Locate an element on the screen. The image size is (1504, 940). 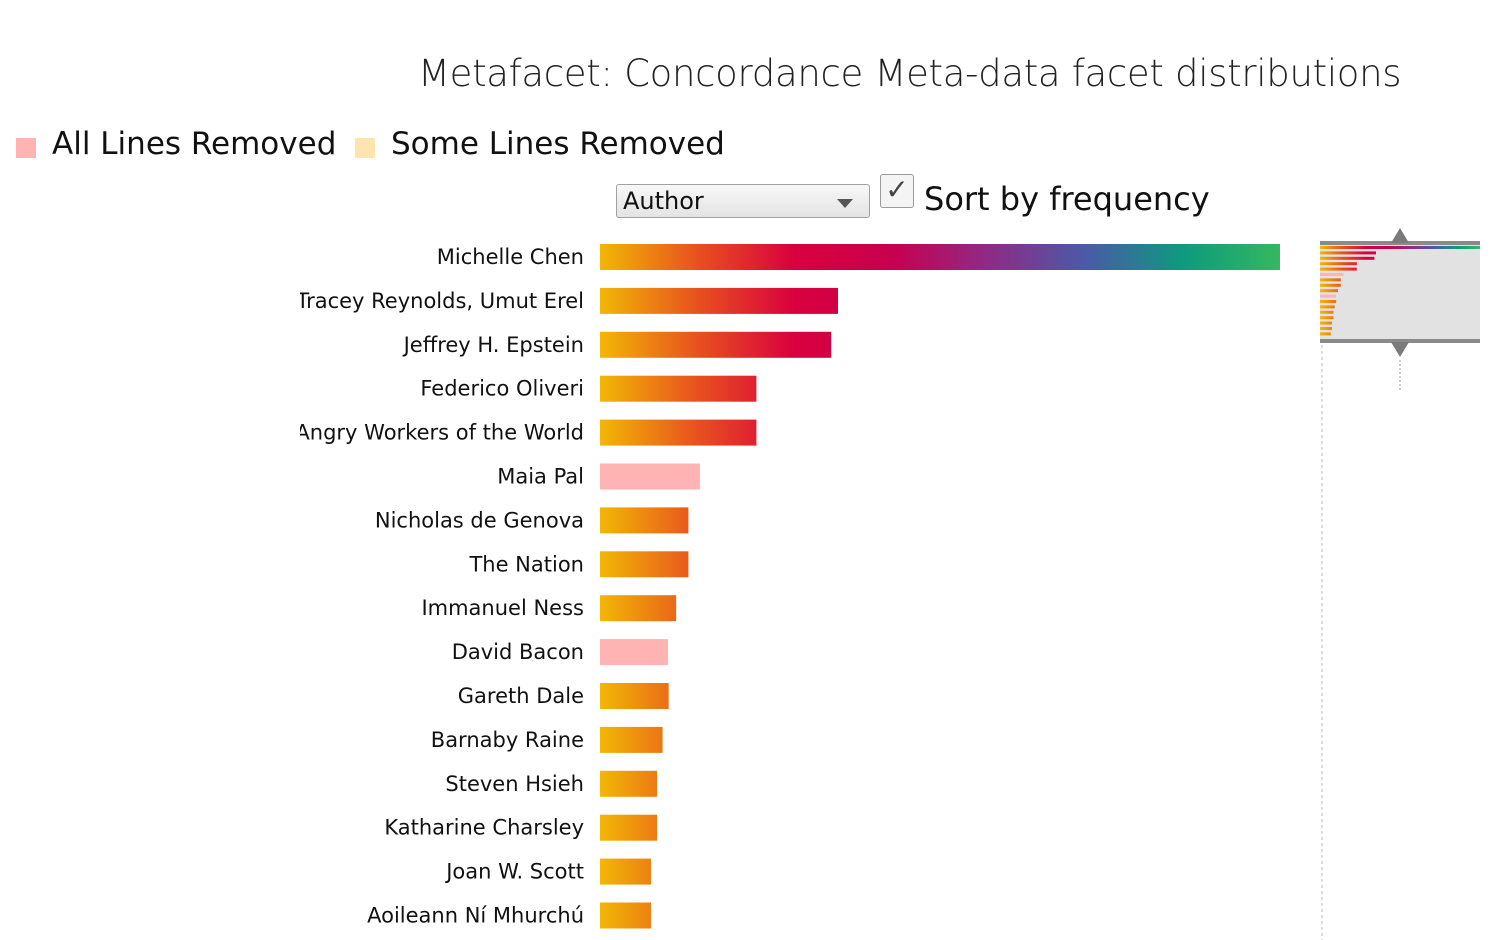
sort-by-frequency-label: Sort by frequency is located at coordinates (1067, 199).